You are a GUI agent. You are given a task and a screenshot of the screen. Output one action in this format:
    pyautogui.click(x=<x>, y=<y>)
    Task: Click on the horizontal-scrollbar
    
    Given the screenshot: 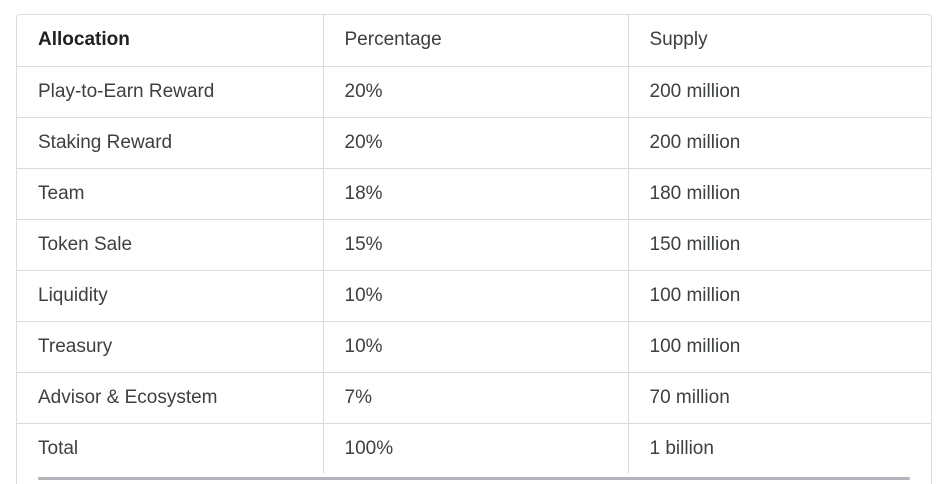 What is the action you would take?
    pyautogui.click(x=474, y=478)
    